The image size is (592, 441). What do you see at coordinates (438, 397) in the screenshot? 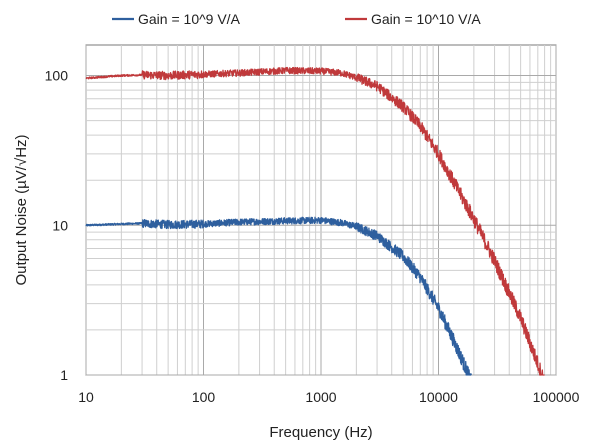
I see `x-tick-label: 10000` at bounding box center [438, 397].